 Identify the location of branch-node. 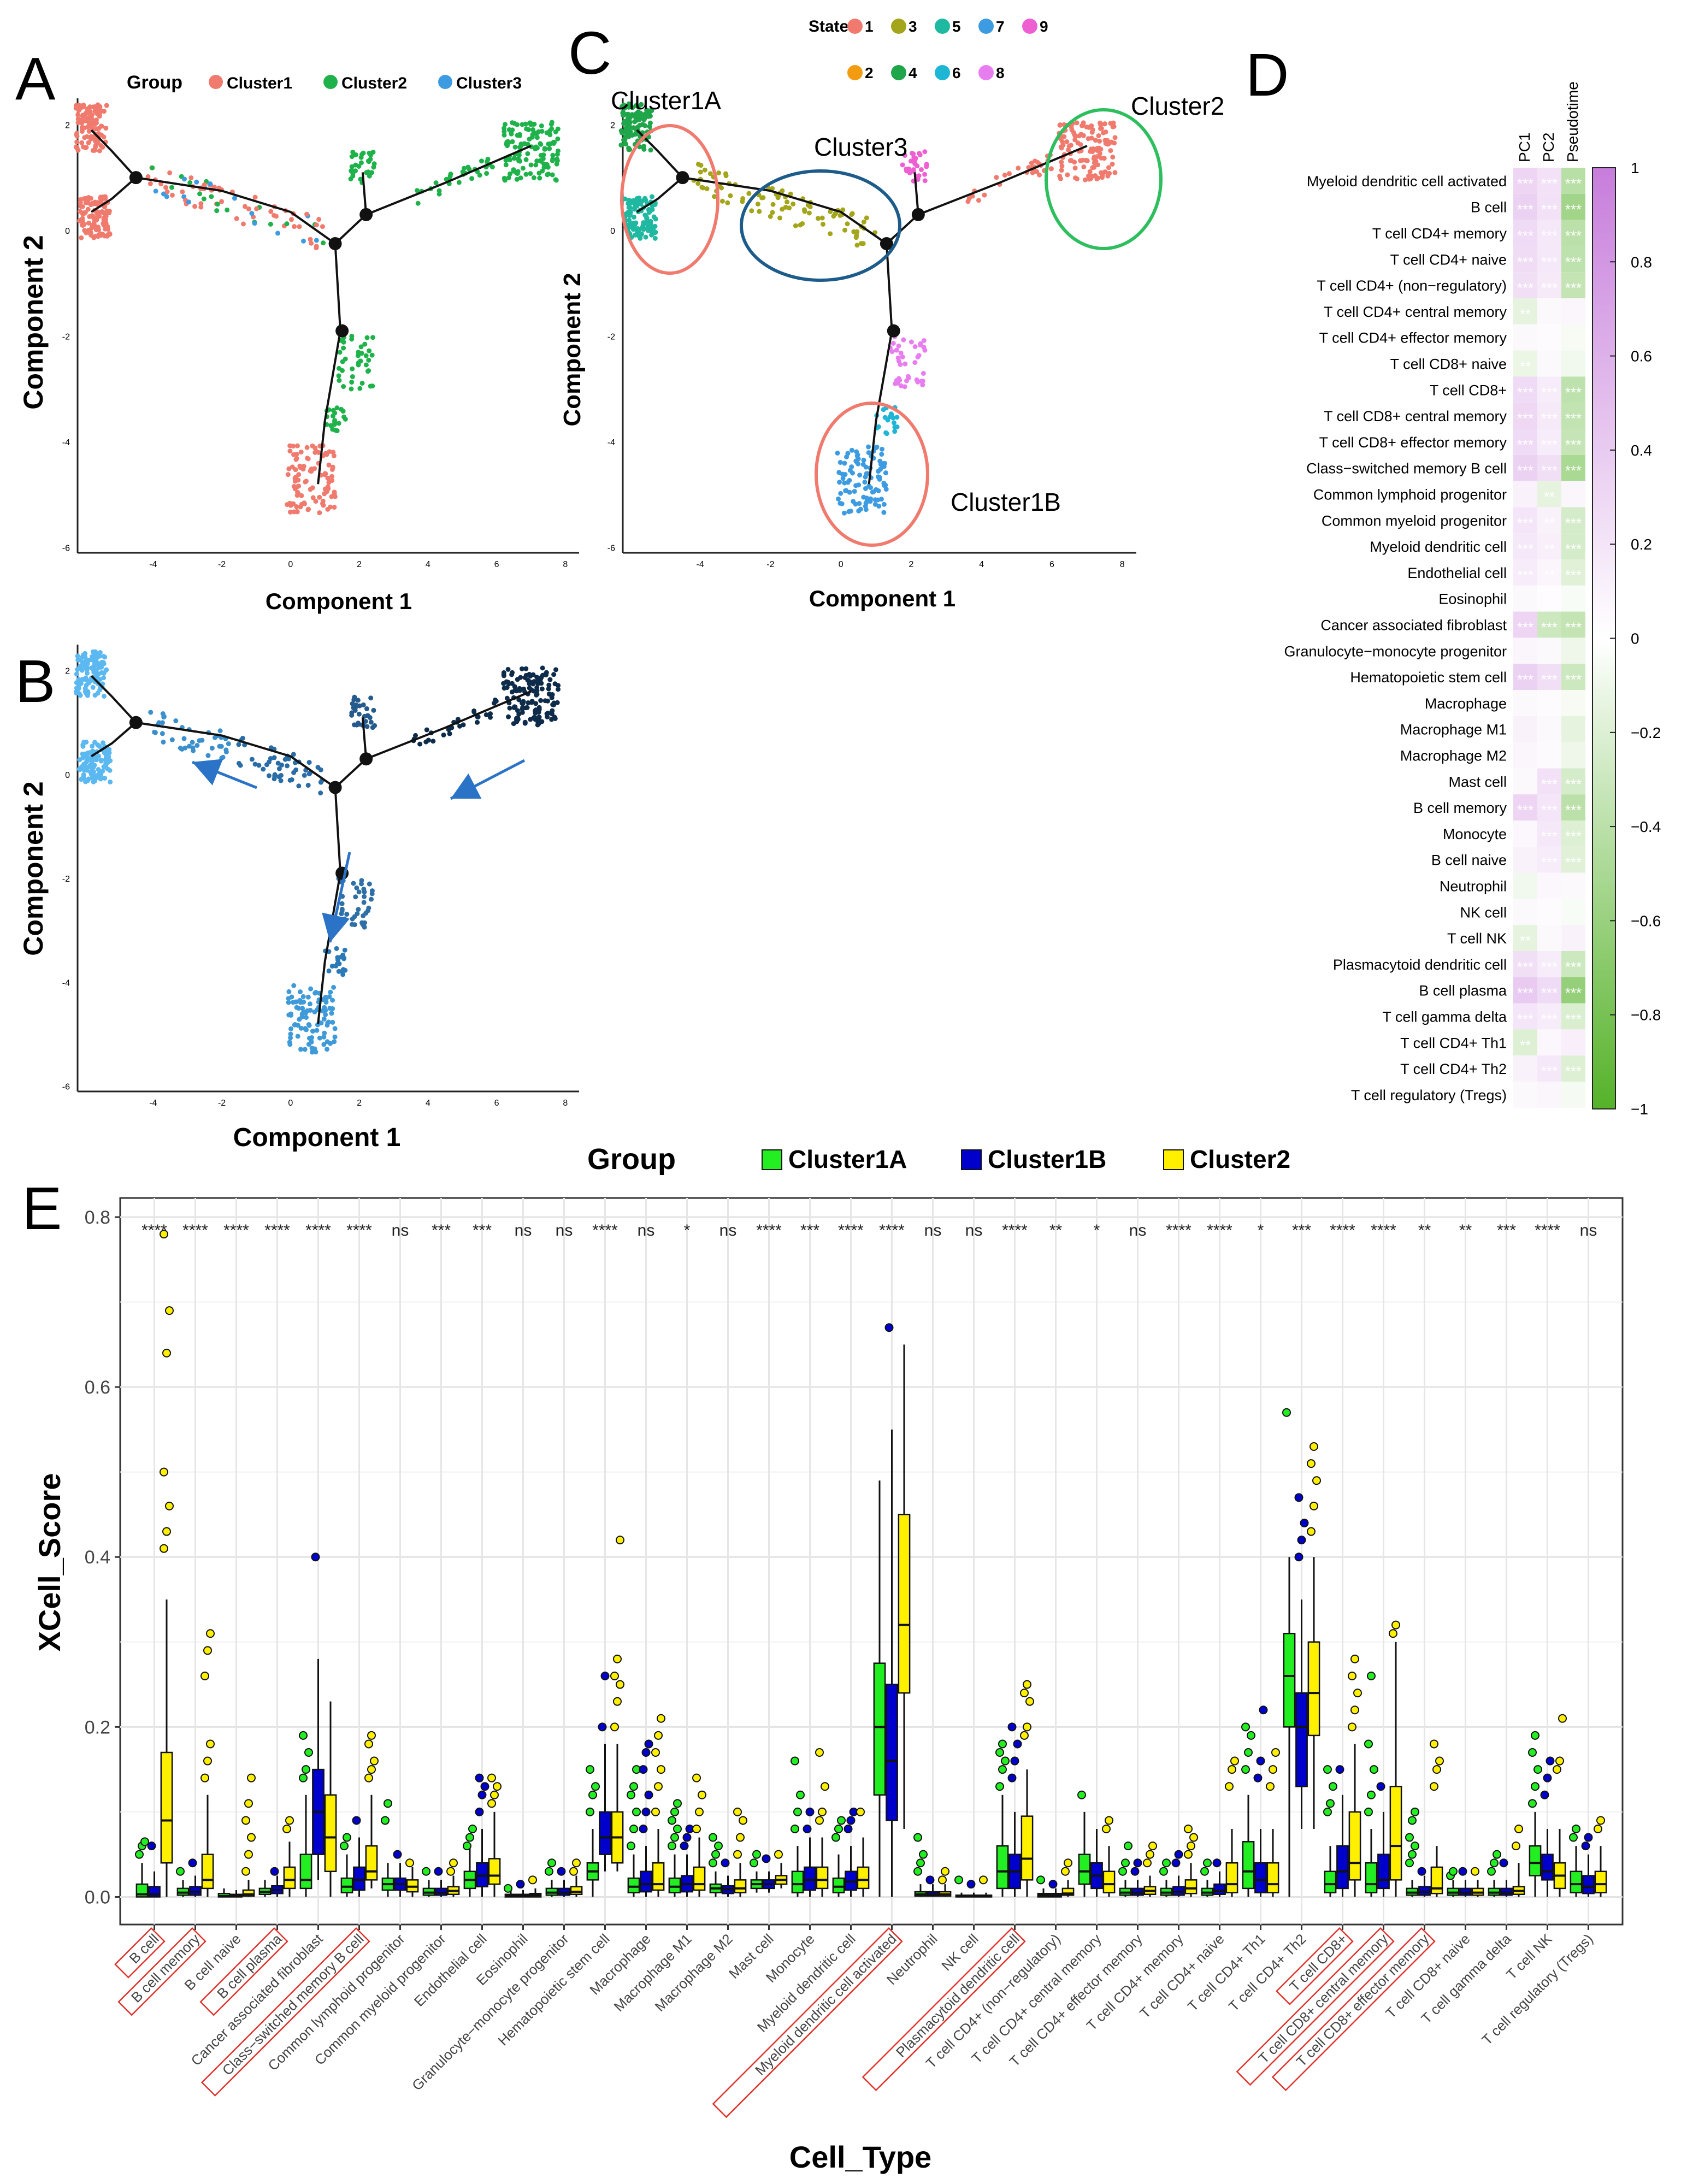
(136, 178).